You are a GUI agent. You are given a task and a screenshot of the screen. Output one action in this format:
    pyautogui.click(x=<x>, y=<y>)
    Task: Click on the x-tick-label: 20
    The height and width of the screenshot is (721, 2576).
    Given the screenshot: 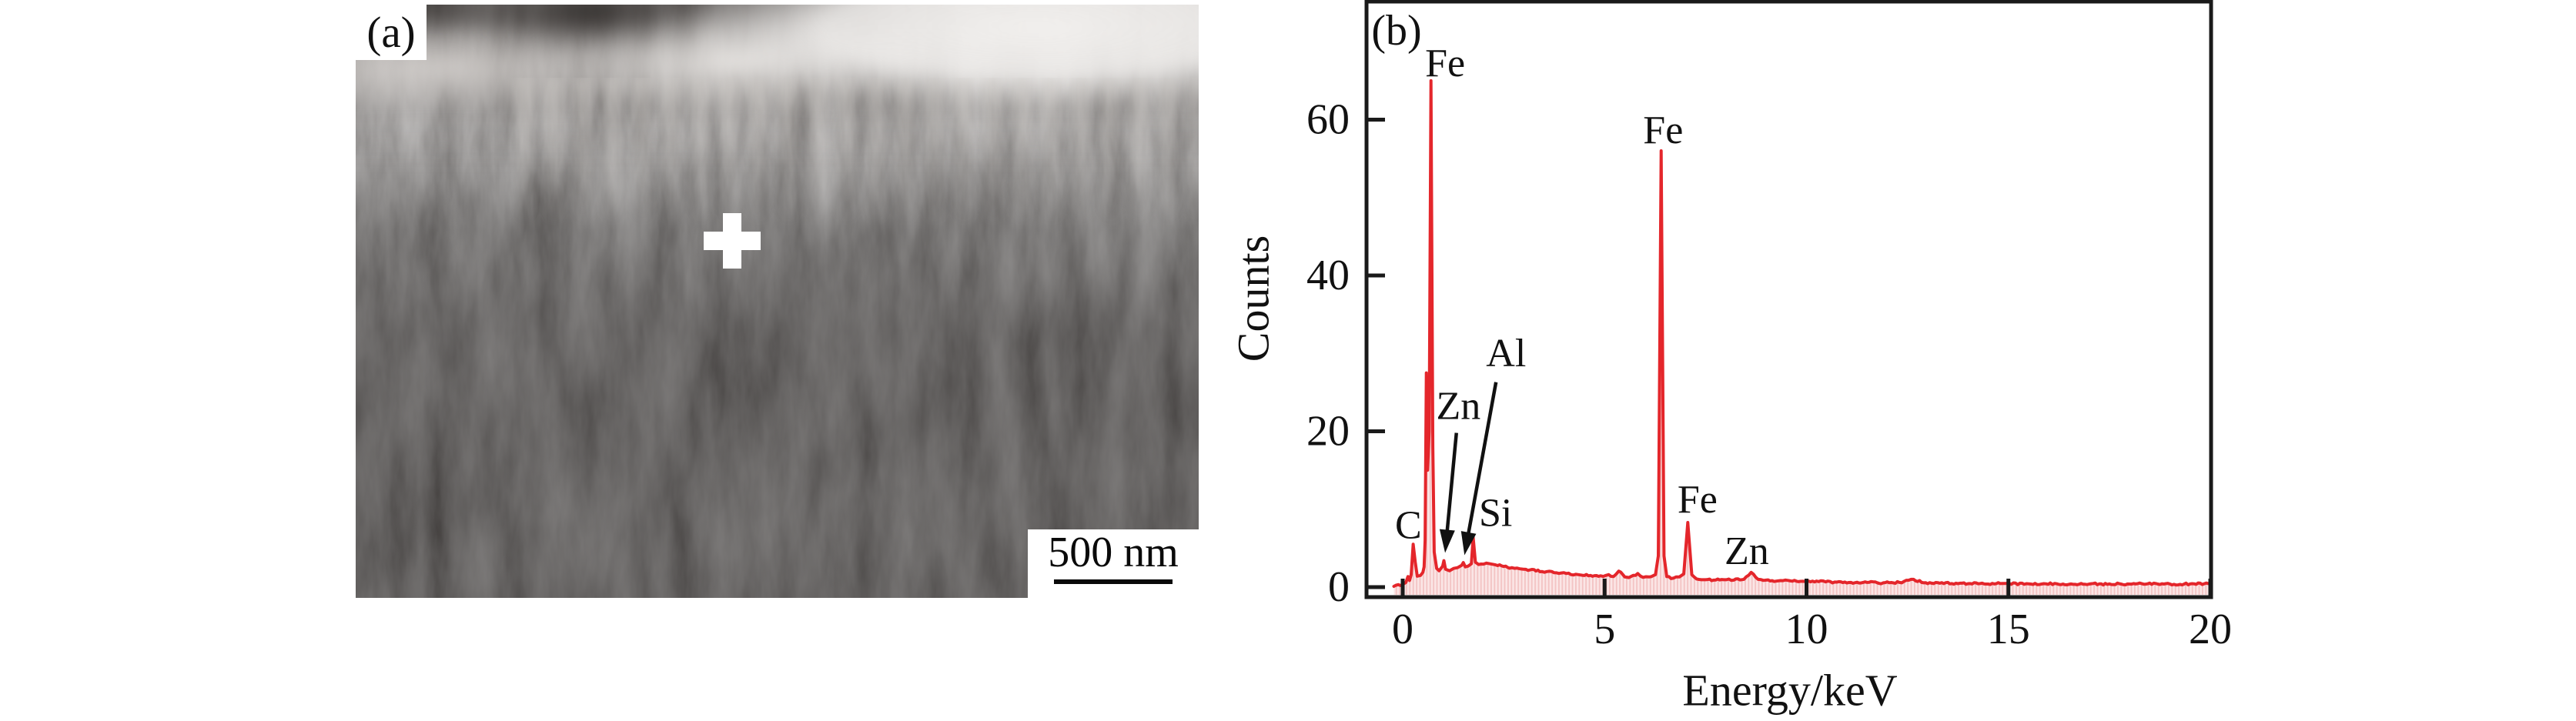 What is the action you would take?
    pyautogui.click(x=2211, y=629)
    